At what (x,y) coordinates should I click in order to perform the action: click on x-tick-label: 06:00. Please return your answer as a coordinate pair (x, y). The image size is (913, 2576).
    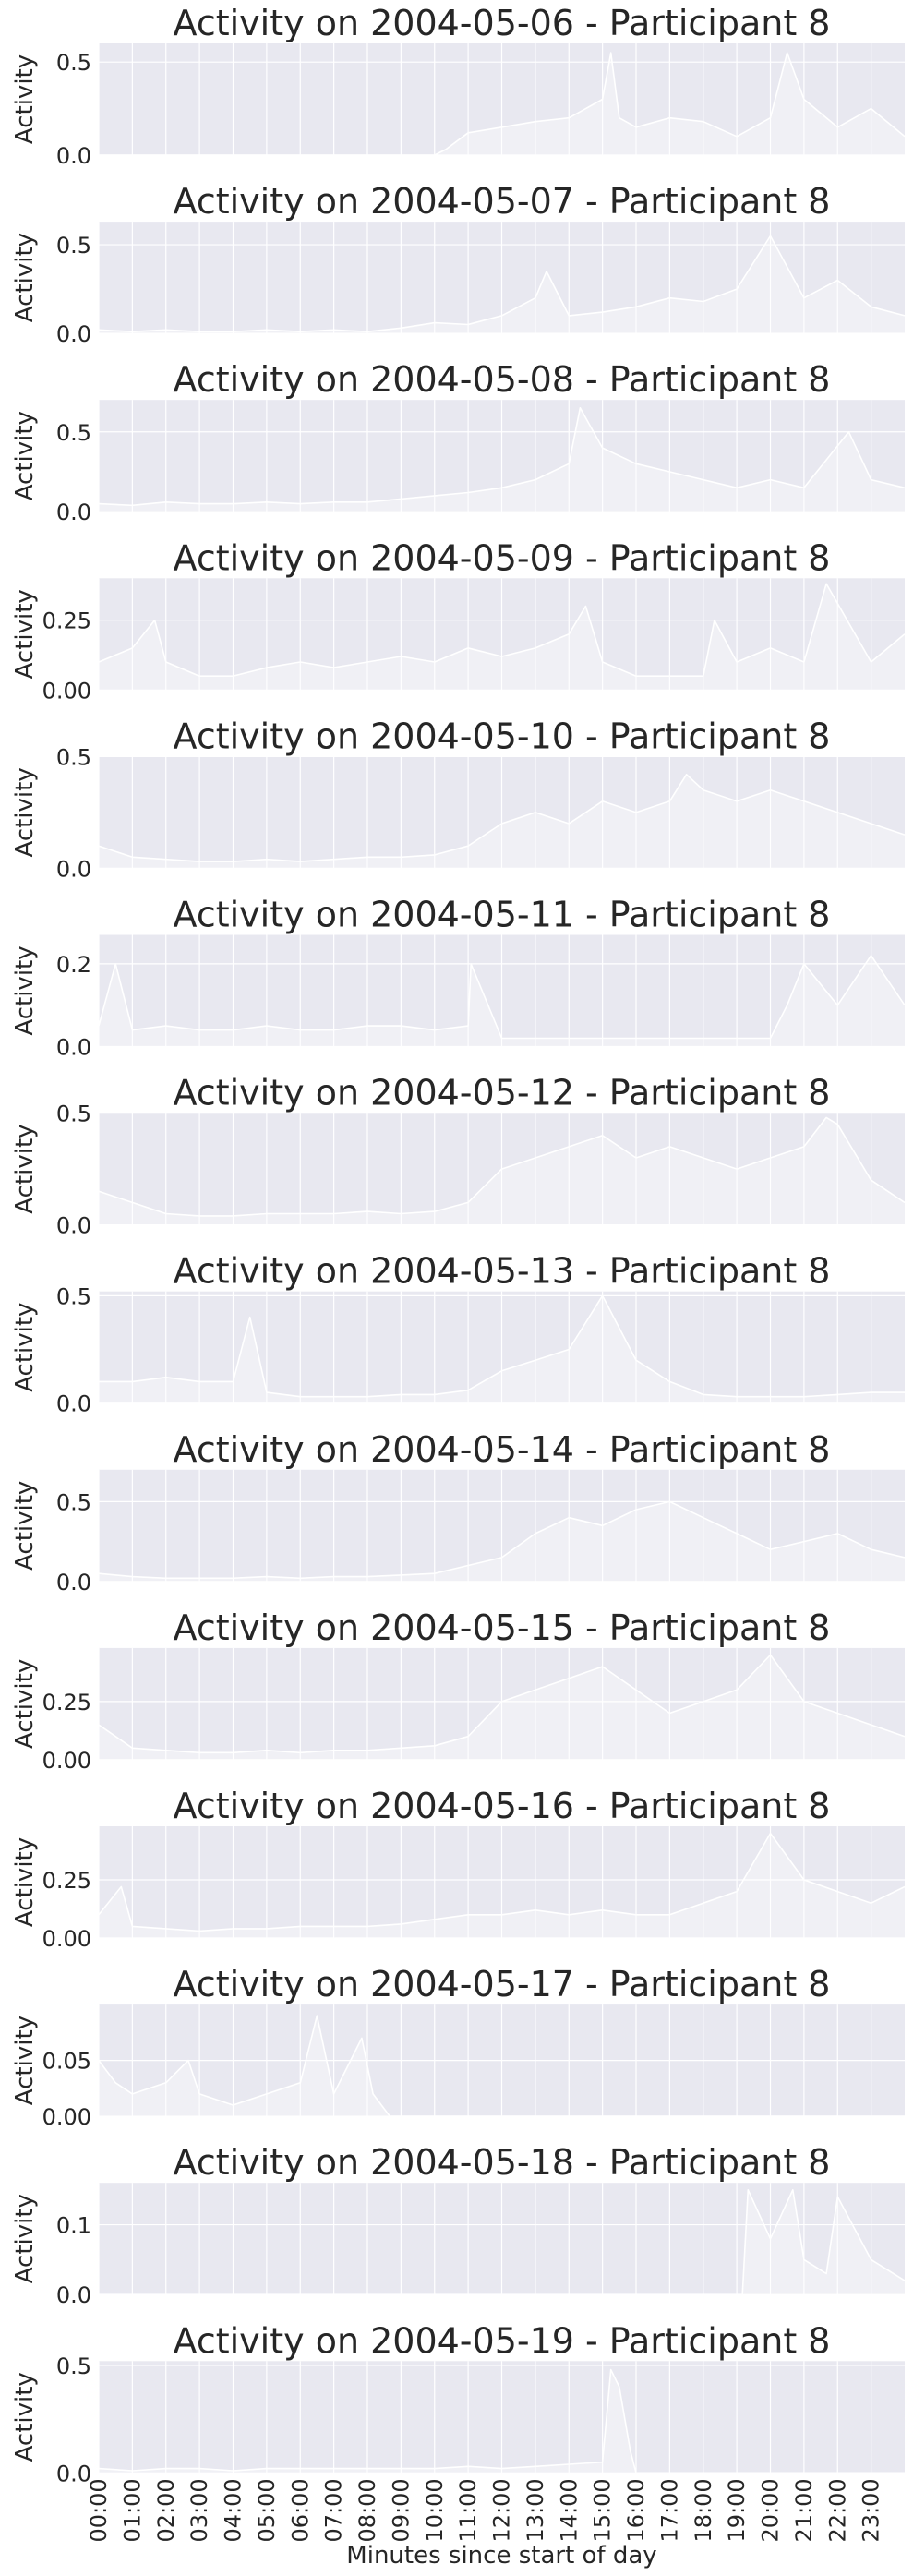
    Looking at the image, I should click on (300, 2510).